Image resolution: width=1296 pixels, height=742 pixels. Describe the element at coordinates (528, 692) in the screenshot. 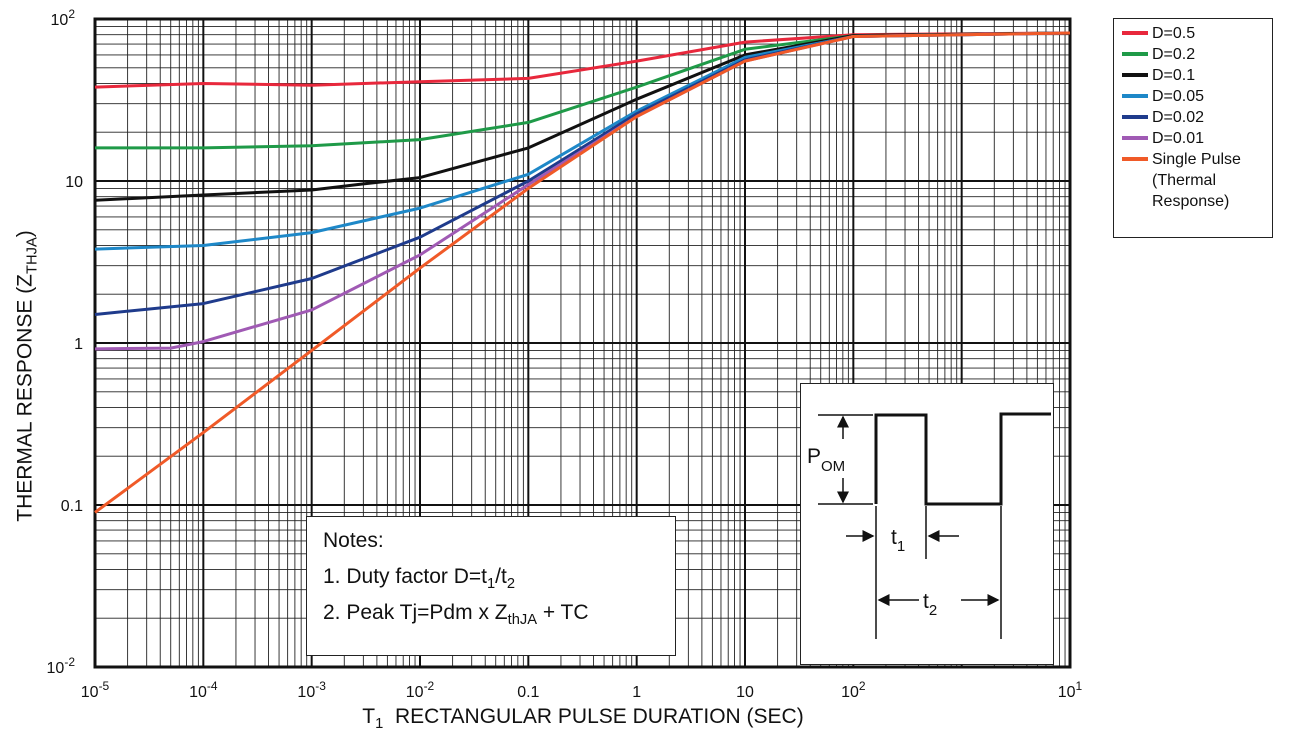

I see `x-tick-label: 0.1` at that location.